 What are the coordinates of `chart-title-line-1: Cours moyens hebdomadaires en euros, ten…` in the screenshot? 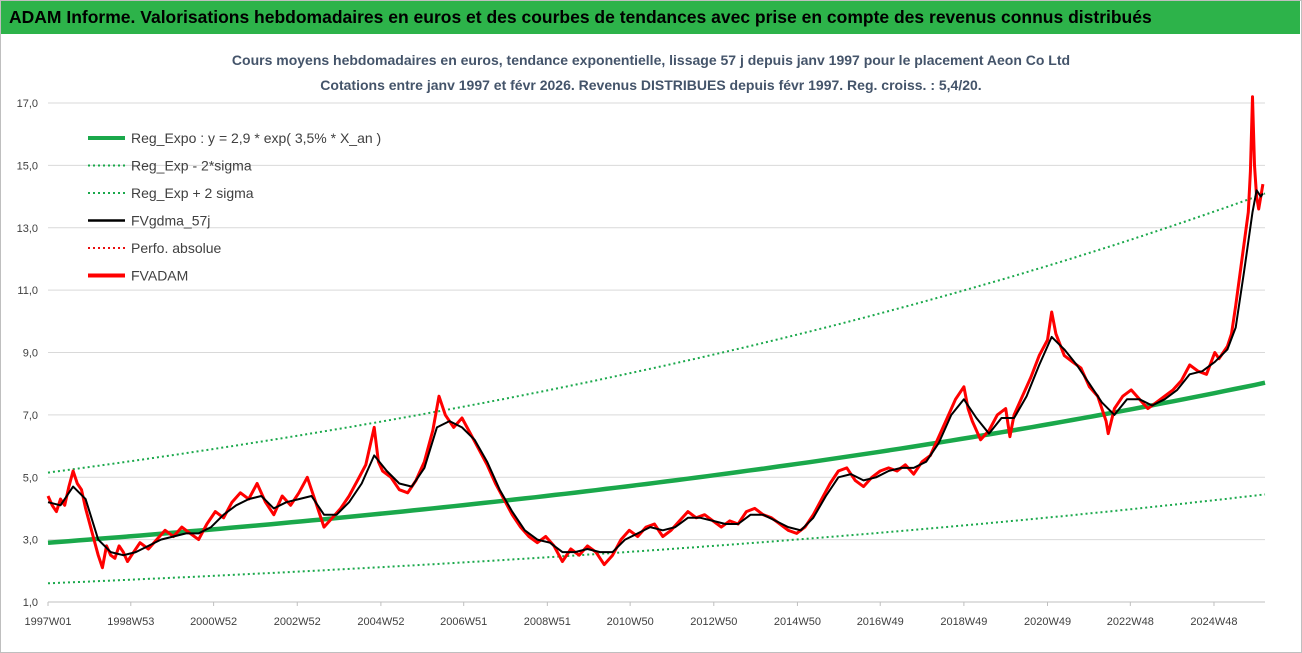 It's located at (651, 60).